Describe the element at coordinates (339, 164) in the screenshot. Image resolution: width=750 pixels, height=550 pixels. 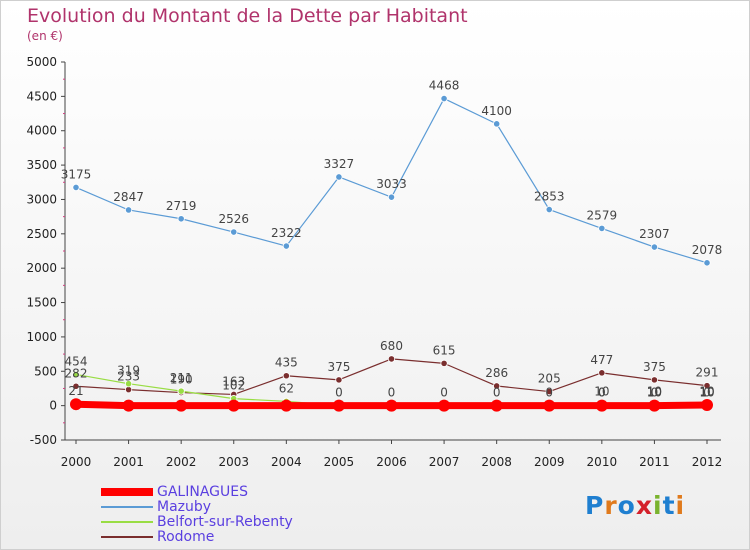
I see `data-label: 3327` at that location.